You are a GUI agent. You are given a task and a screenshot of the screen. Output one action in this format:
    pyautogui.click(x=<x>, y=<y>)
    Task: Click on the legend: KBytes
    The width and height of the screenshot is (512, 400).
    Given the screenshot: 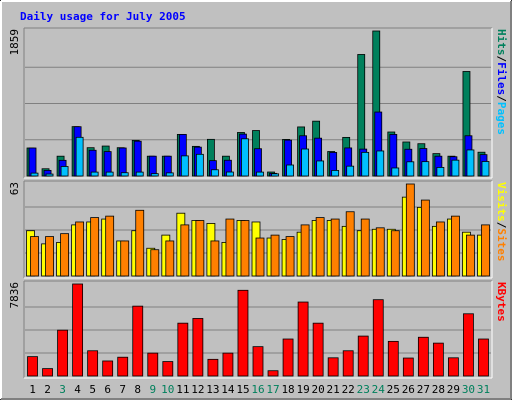 What is the action you would take?
    pyautogui.click(x=501, y=302)
    